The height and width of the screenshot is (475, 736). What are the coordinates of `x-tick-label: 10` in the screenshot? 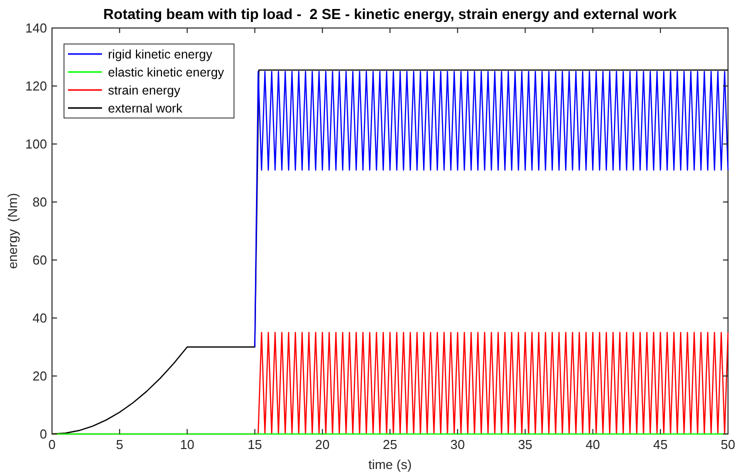 It's located at (187, 444).